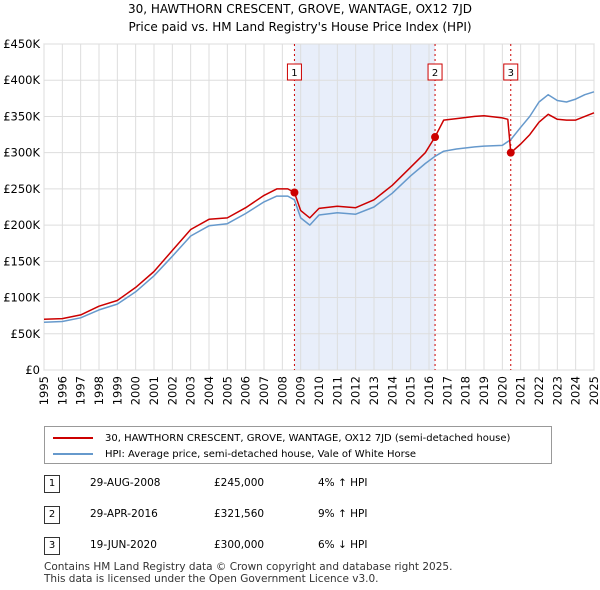 Image resolution: width=600 pixels, height=590 pixels. Describe the element at coordinates (301, 390) in the screenshot. I see `x-tick-label: 2009` at that location.